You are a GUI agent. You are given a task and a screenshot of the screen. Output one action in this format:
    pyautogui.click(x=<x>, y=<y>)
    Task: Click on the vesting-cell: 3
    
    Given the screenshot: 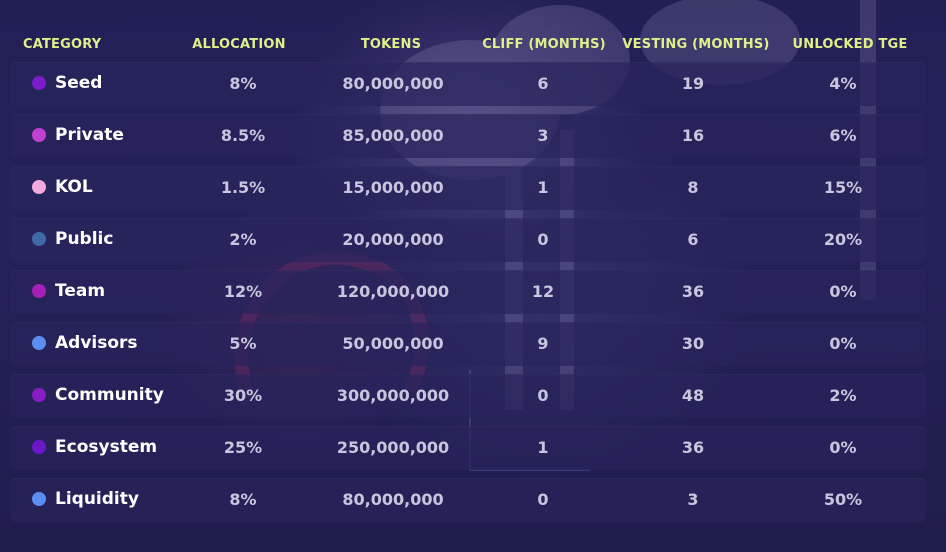 What is the action you would take?
    pyautogui.click(x=693, y=499)
    